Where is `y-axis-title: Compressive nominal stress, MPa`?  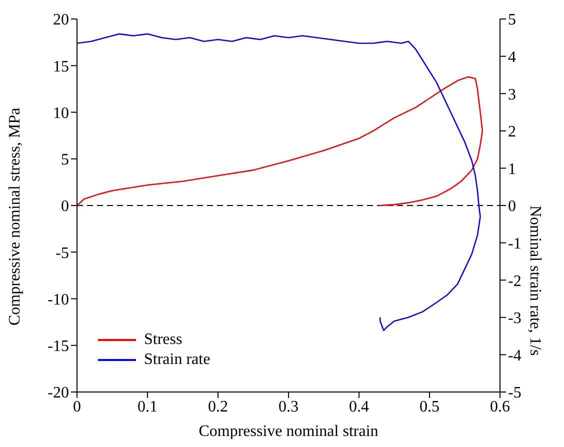 y-axis-title: Compressive nominal stress, MPa is located at coordinates (15, 217).